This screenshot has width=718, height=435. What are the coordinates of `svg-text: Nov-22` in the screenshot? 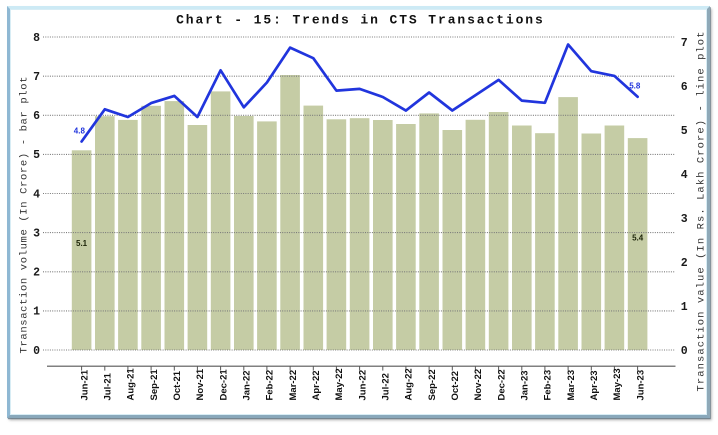 It's located at (478, 385).